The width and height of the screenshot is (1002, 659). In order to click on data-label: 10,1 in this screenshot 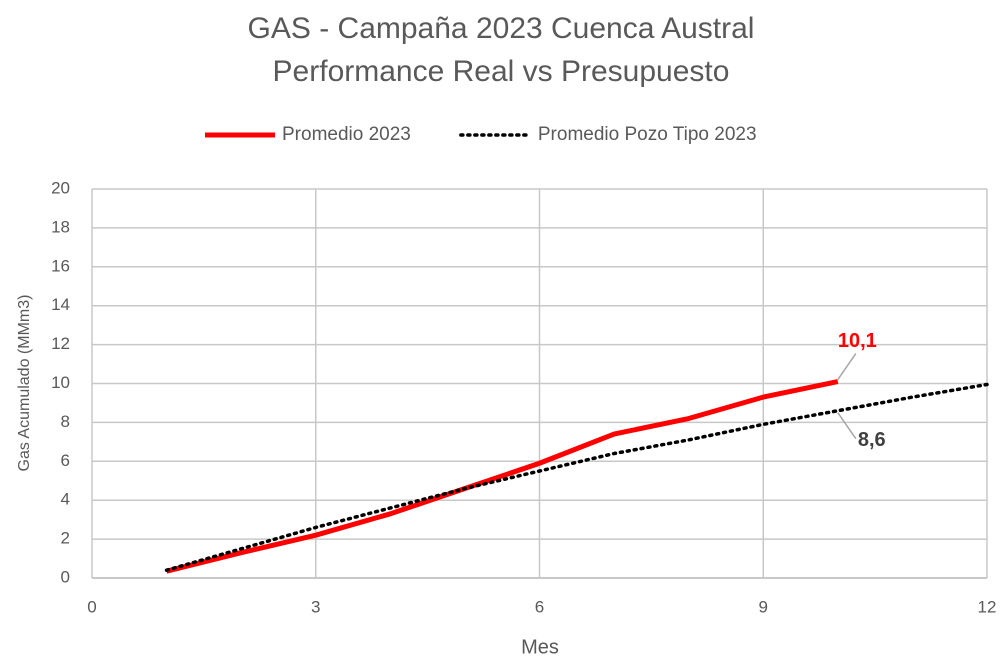, I will do `click(857, 341)`.